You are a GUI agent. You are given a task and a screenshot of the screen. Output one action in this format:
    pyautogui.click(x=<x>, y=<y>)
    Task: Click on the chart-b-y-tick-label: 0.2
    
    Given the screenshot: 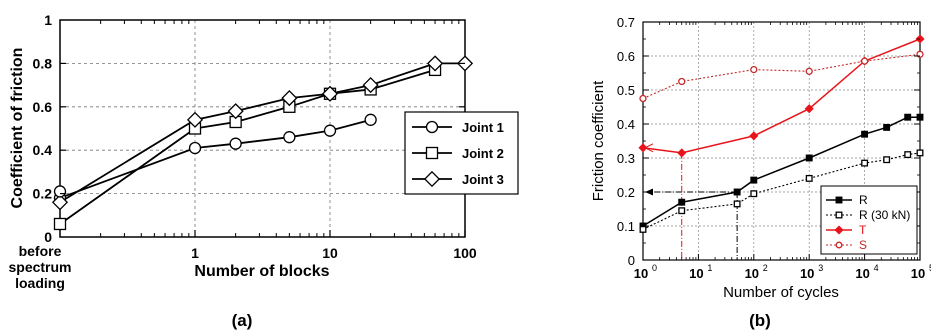 What is the action you would take?
    pyautogui.click(x=626, y=192)
    